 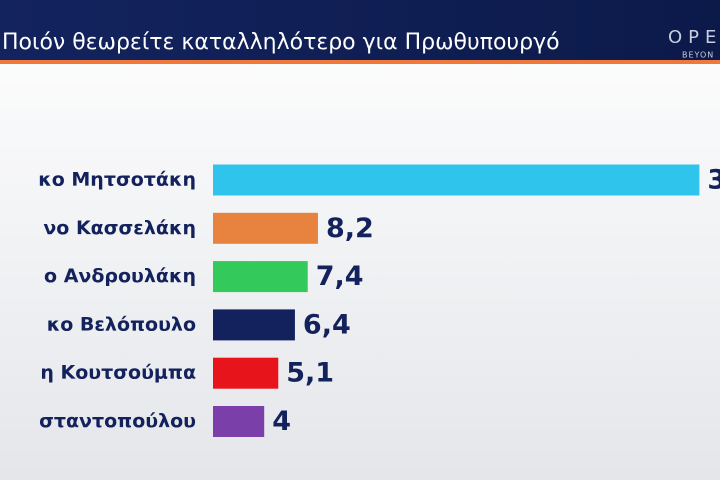 What do you see at coordinates (350, 228) in the screenshot?
I see `value-label: 8,2` at bounding box center [350, 228].